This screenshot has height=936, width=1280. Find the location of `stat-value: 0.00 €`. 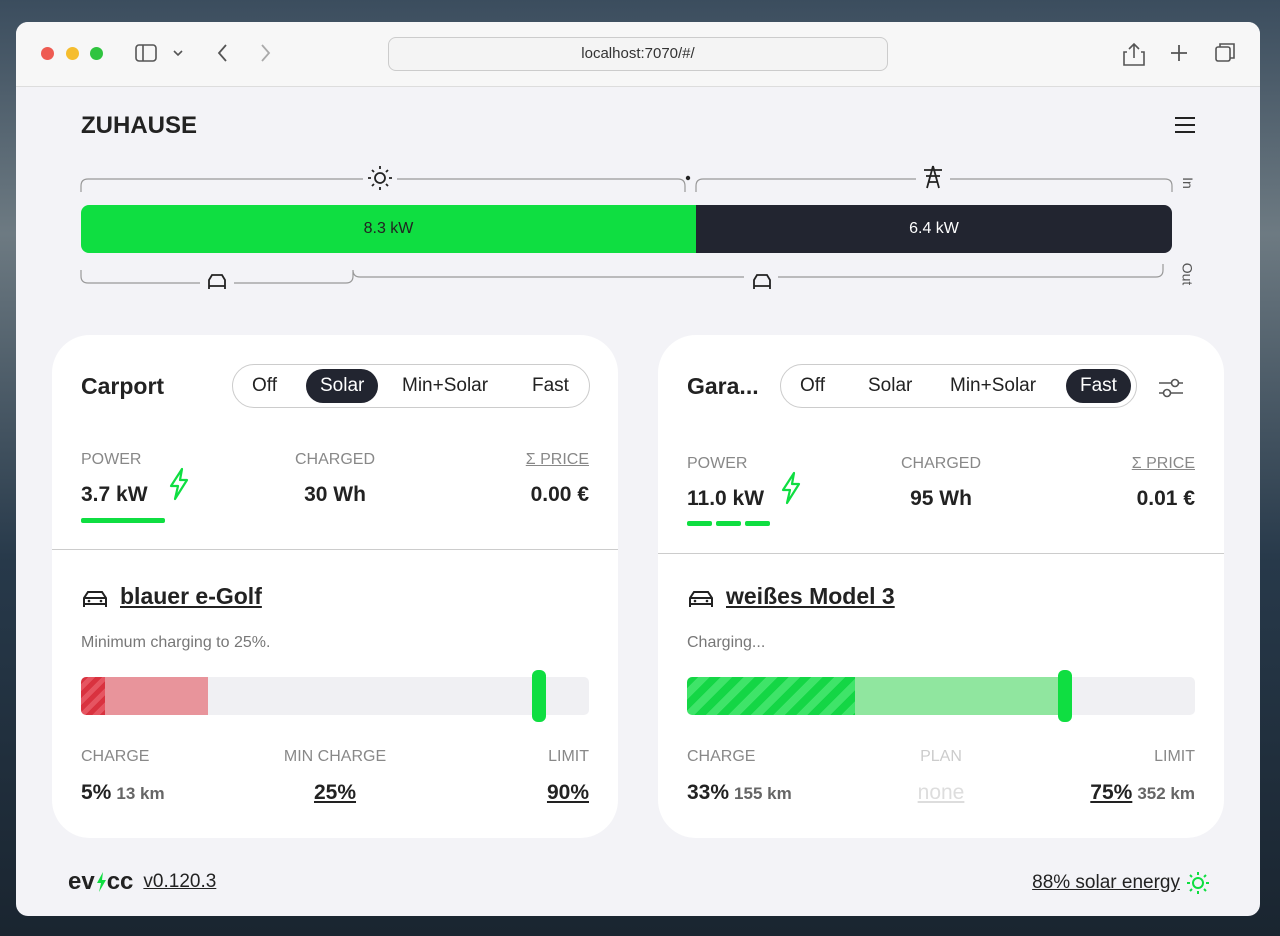

stat-value: 0.00 € is located at coordinates (559, 494).